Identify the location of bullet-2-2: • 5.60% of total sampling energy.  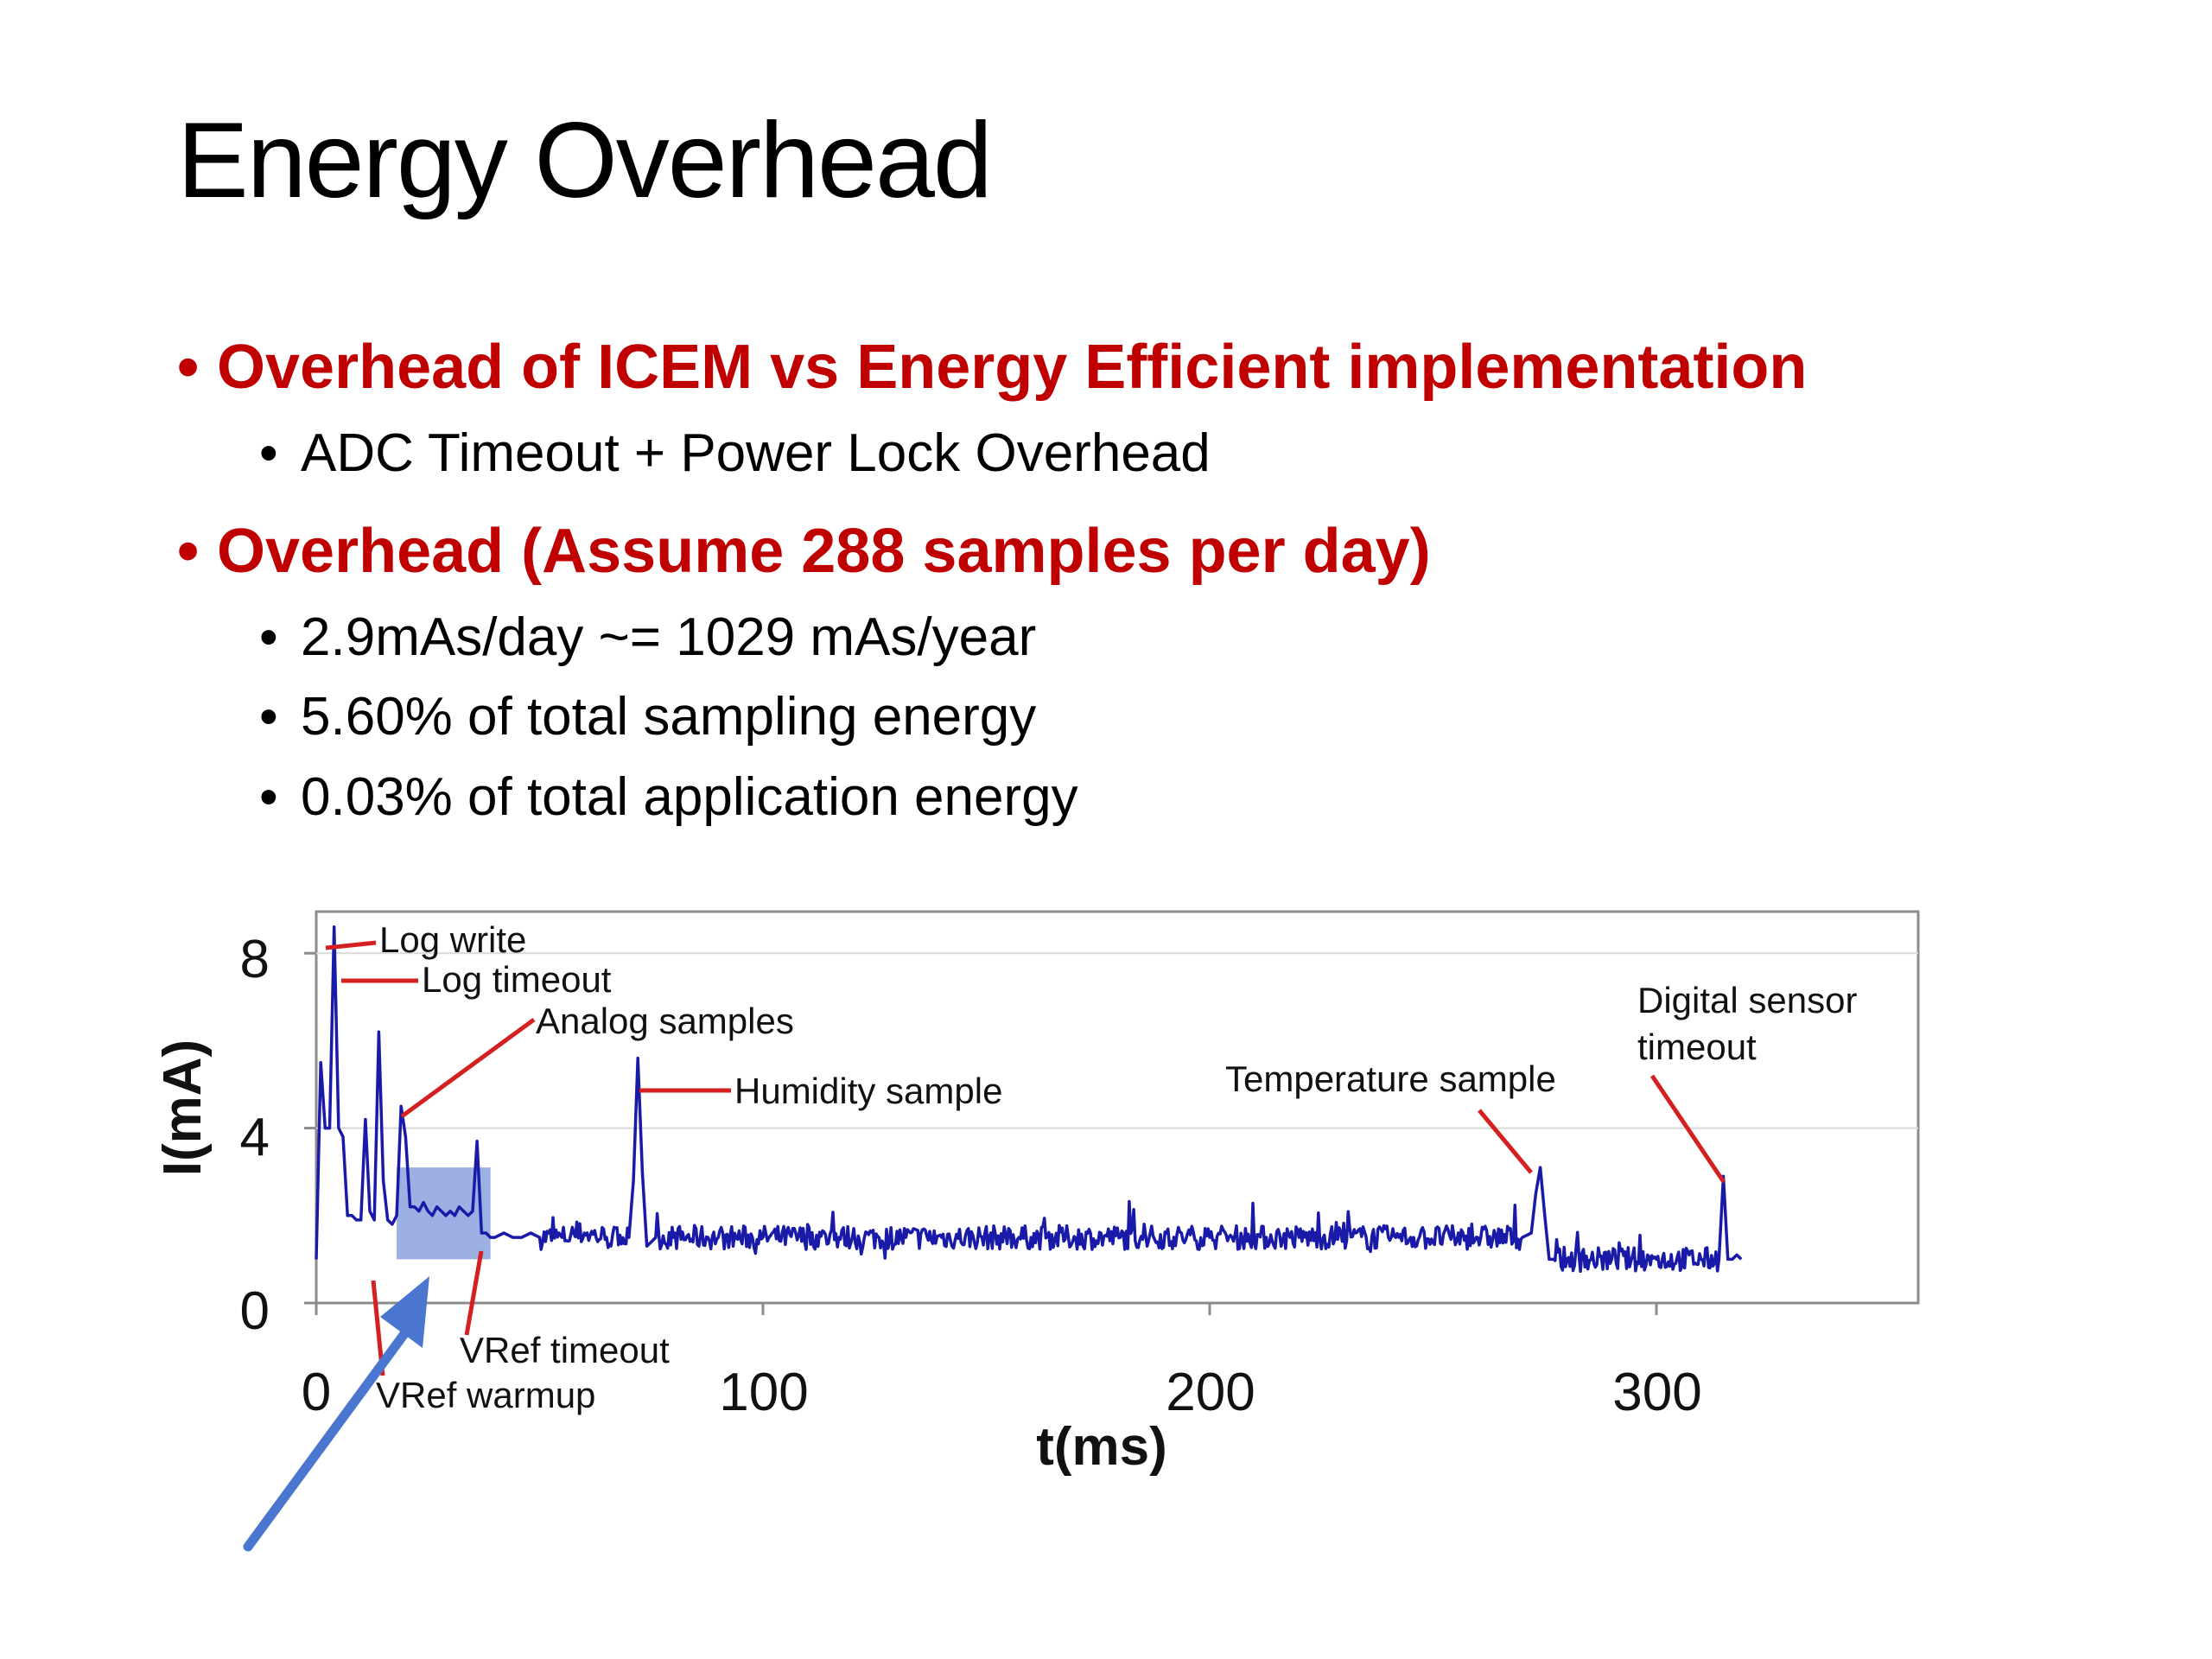
(647, 717).